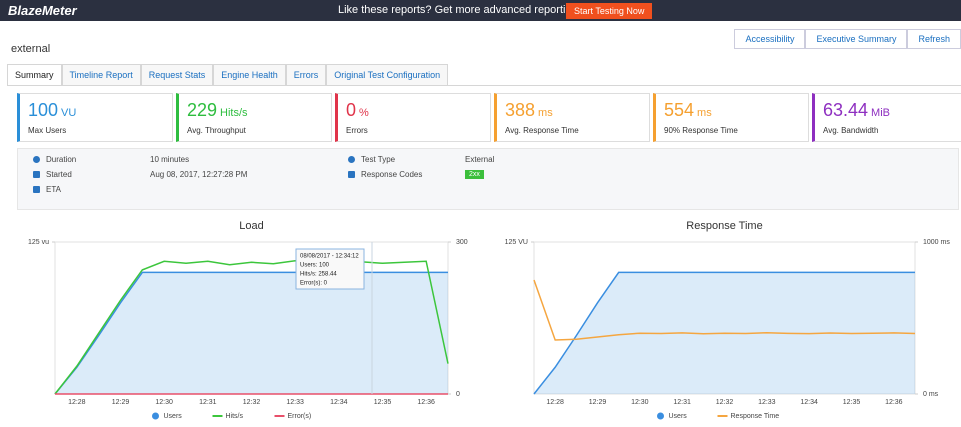 The image size is (961, 427). What do you see at coordinates (724, 226) in the screenshot?
I see `chart-title: Response Time` at bounding box center [724, 226].